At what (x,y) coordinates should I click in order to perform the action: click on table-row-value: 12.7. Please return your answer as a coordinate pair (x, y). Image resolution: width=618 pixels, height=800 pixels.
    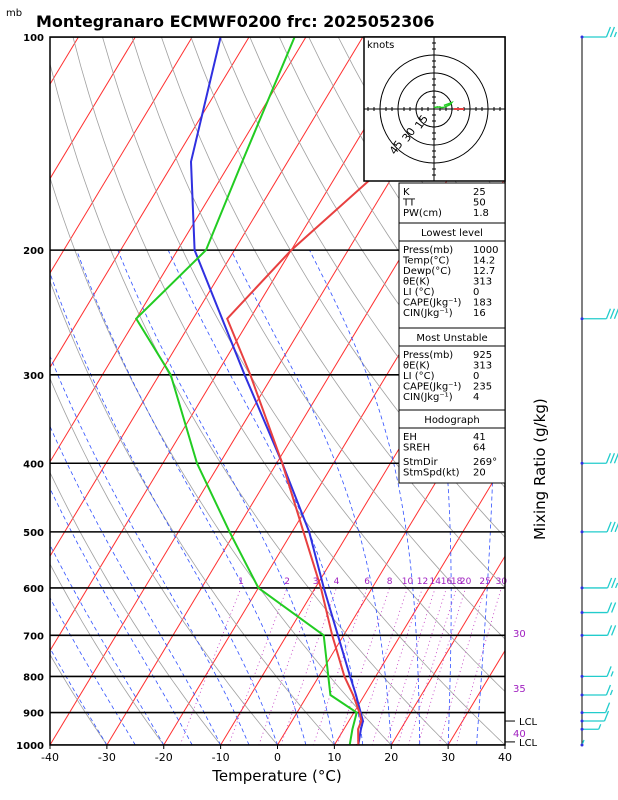
    Looking at the image, I should click on (484, 271).